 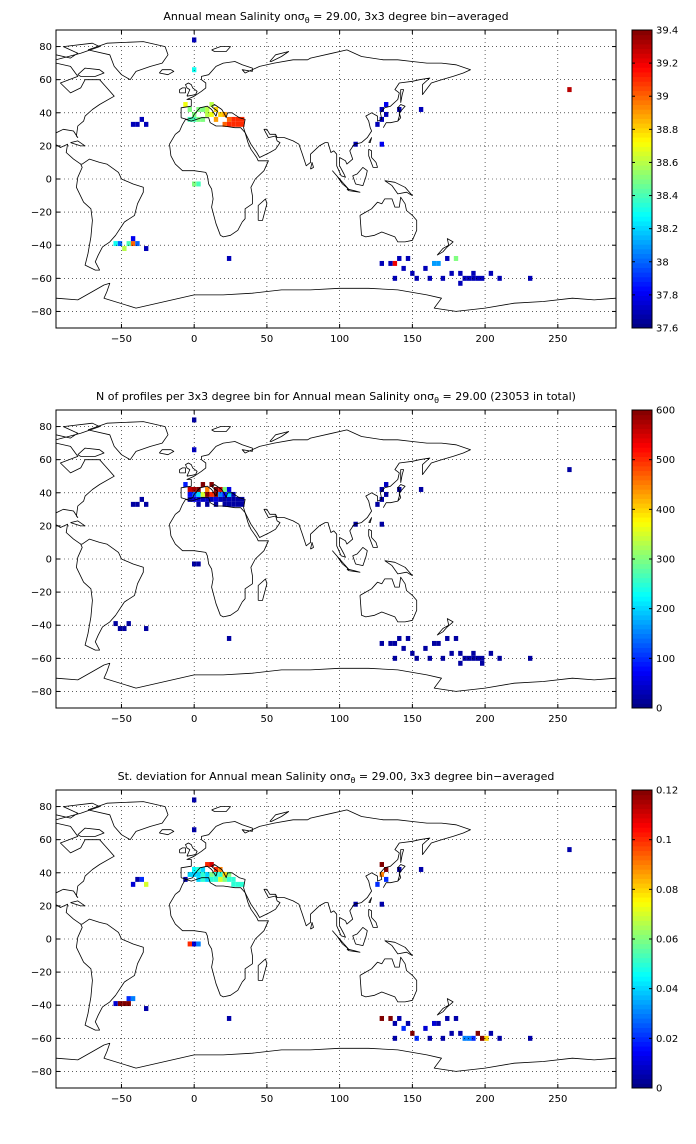 I want to click on data-cells, so click(x=342, y=919).